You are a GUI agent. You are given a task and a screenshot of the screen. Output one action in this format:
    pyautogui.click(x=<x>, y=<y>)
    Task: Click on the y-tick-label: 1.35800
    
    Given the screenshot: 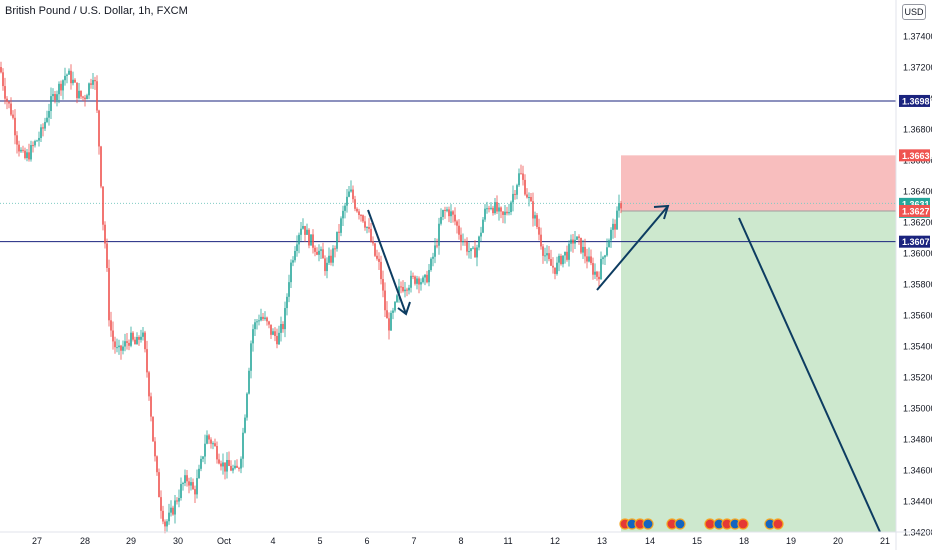 What is the action you would take?
    pyautogui.click(x=917, y=285)
    